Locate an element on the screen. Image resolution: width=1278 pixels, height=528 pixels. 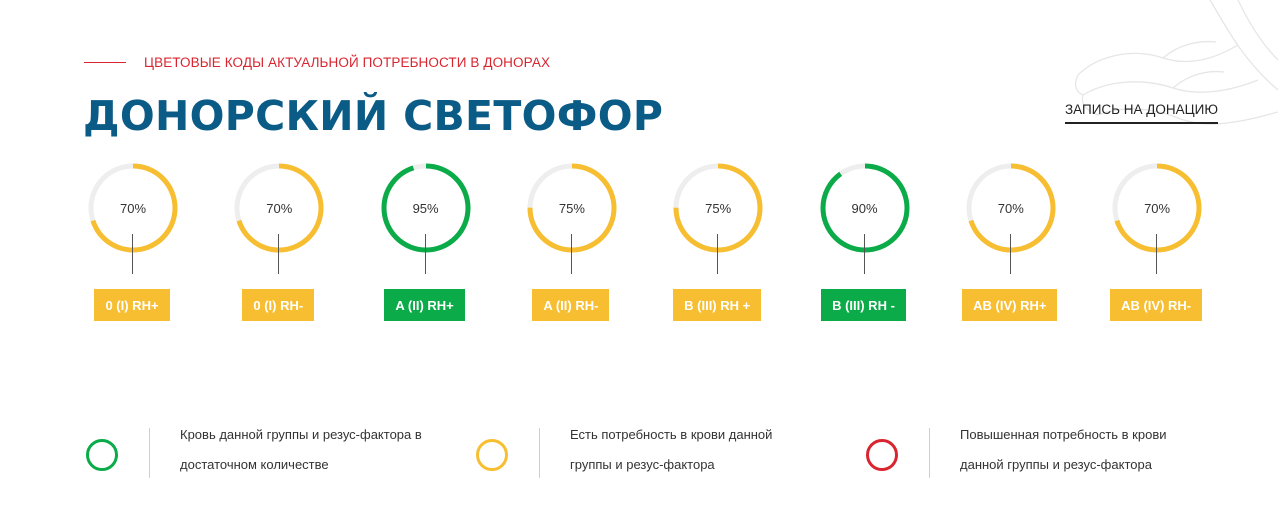
blood-group-badge: AB (IV) RH+ is located at coordinates (1010, 305).